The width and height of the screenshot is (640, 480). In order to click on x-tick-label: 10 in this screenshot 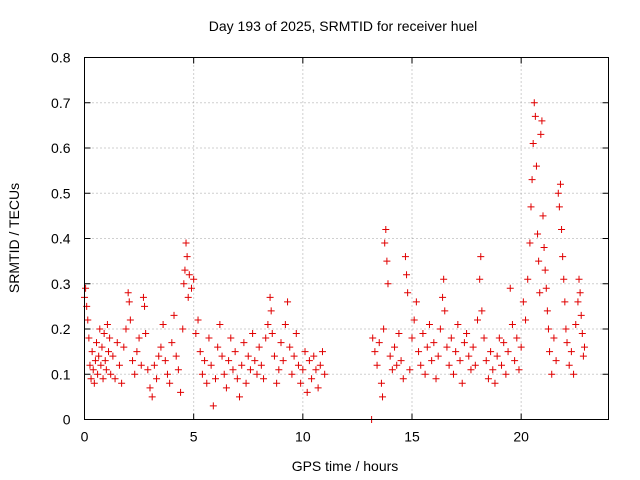, I will do `click(303, 437)`.